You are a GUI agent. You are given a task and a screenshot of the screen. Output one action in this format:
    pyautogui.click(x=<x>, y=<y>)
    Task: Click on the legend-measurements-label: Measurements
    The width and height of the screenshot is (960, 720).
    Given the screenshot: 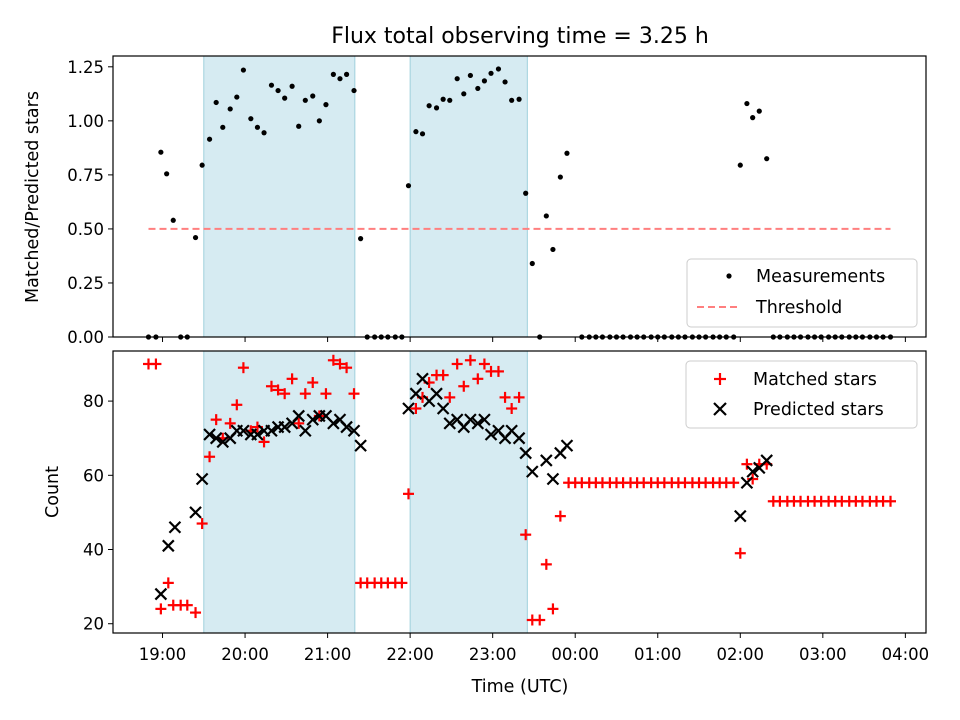 What is the action you would take?
    pyautogui.click(x=820, y=277)
    